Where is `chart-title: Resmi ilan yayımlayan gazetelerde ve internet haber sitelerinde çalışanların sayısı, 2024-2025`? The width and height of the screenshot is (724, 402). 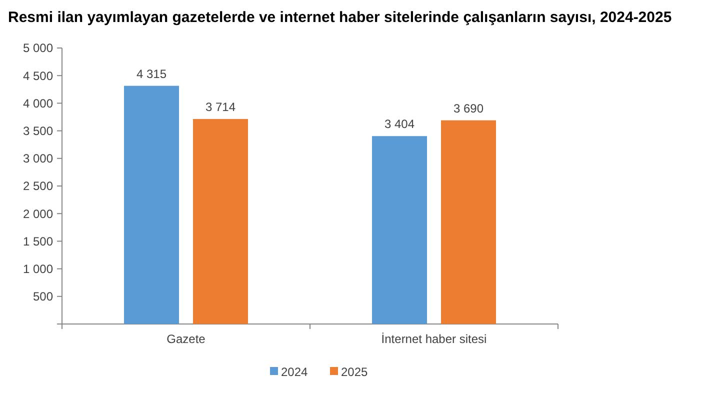 chart-title: Resmi ilan yayımlayan gazetelerde ve internet haber sitelerinde çalışanların sayısı, 2024-2025 is located at coordinates (340, 17).